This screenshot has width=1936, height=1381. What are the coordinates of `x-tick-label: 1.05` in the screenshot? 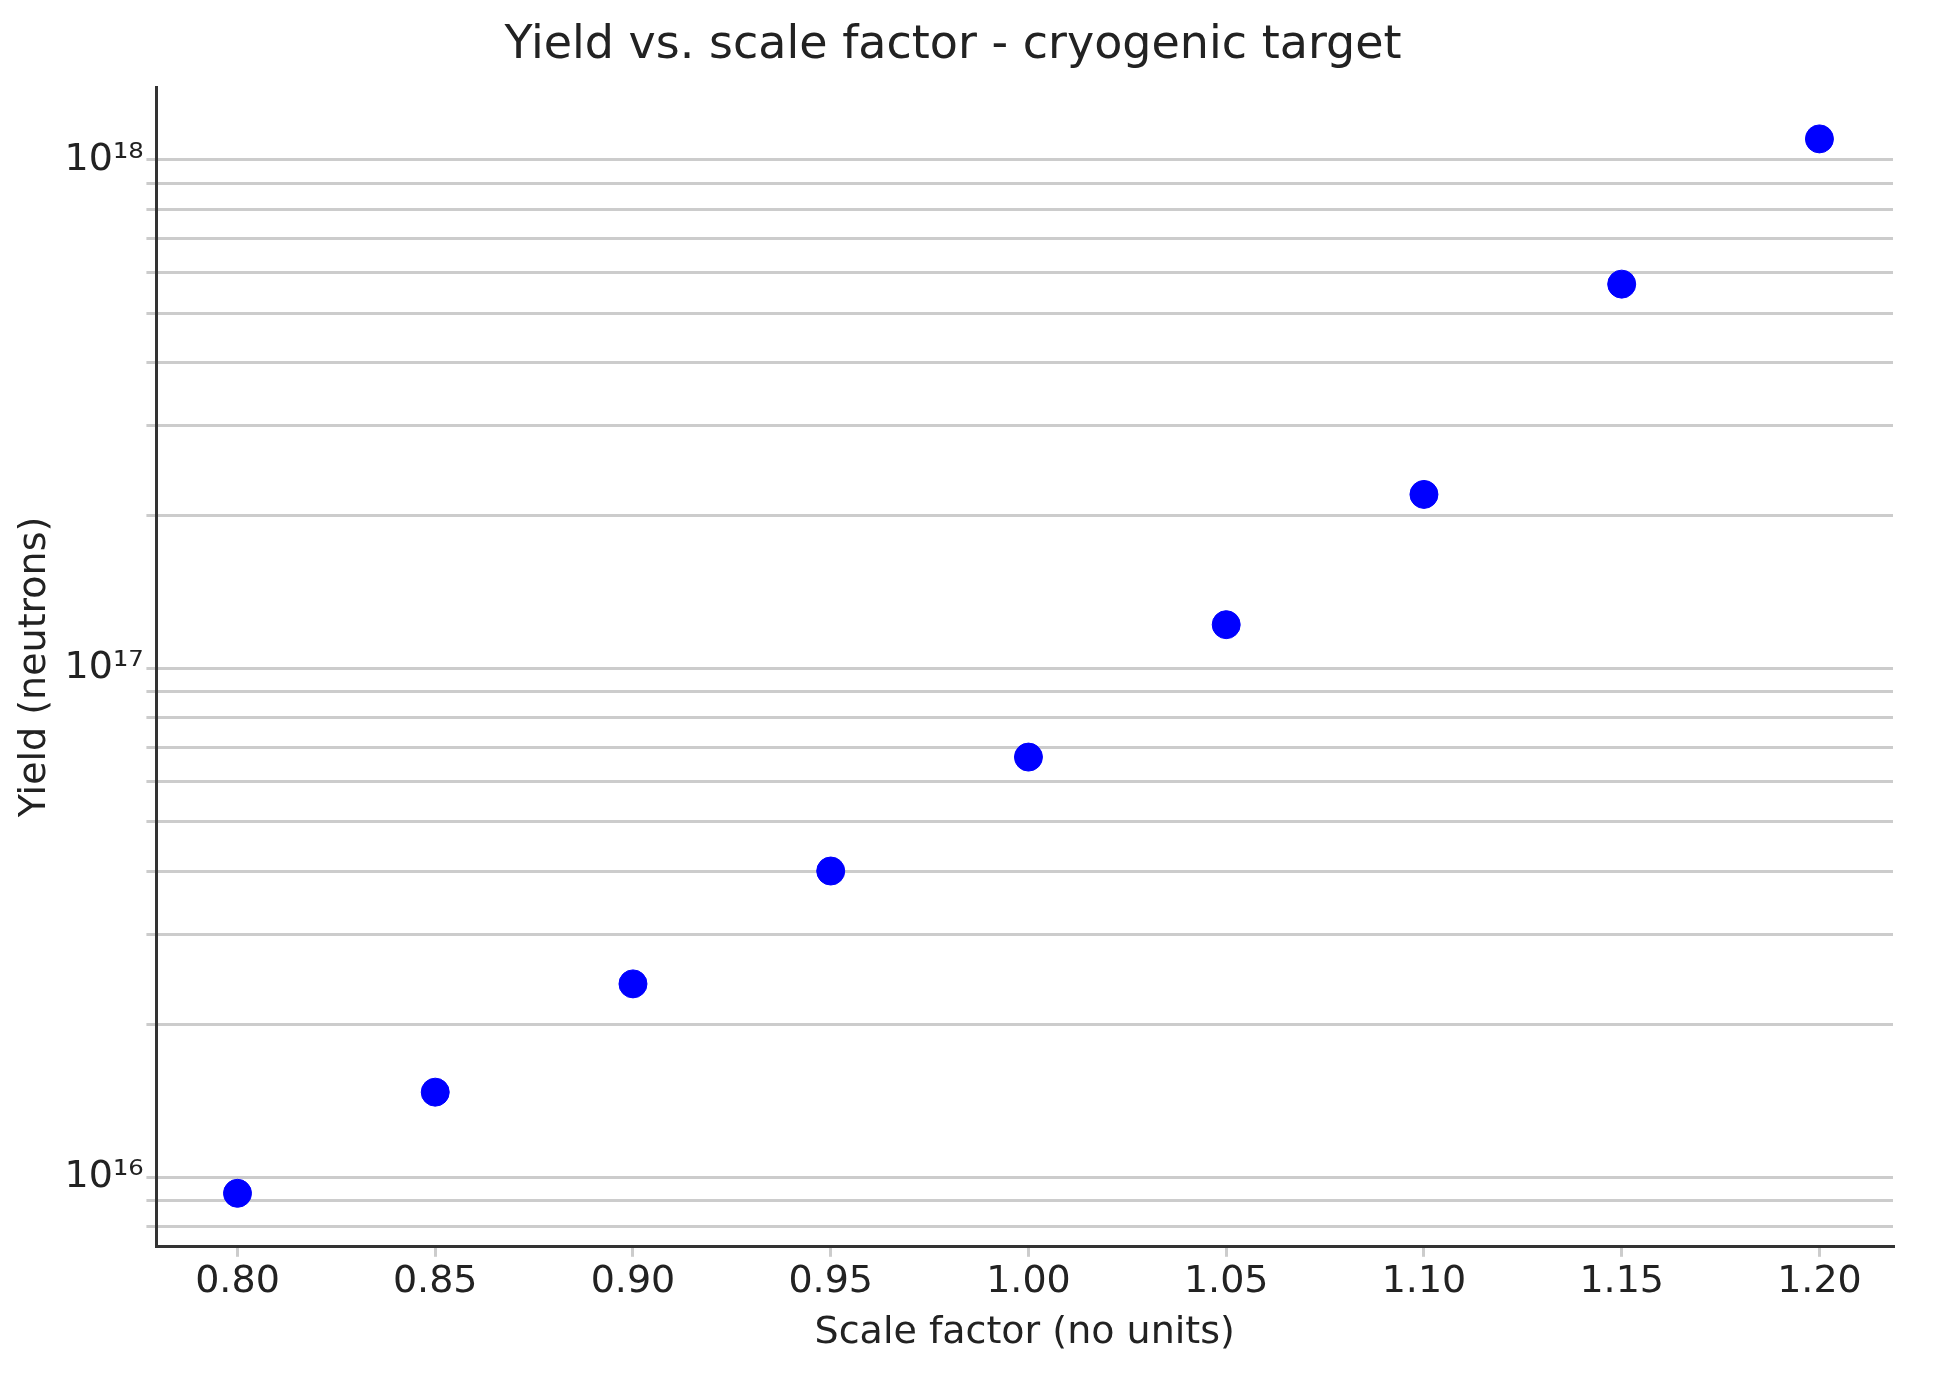 It's located at (1226, 1279).